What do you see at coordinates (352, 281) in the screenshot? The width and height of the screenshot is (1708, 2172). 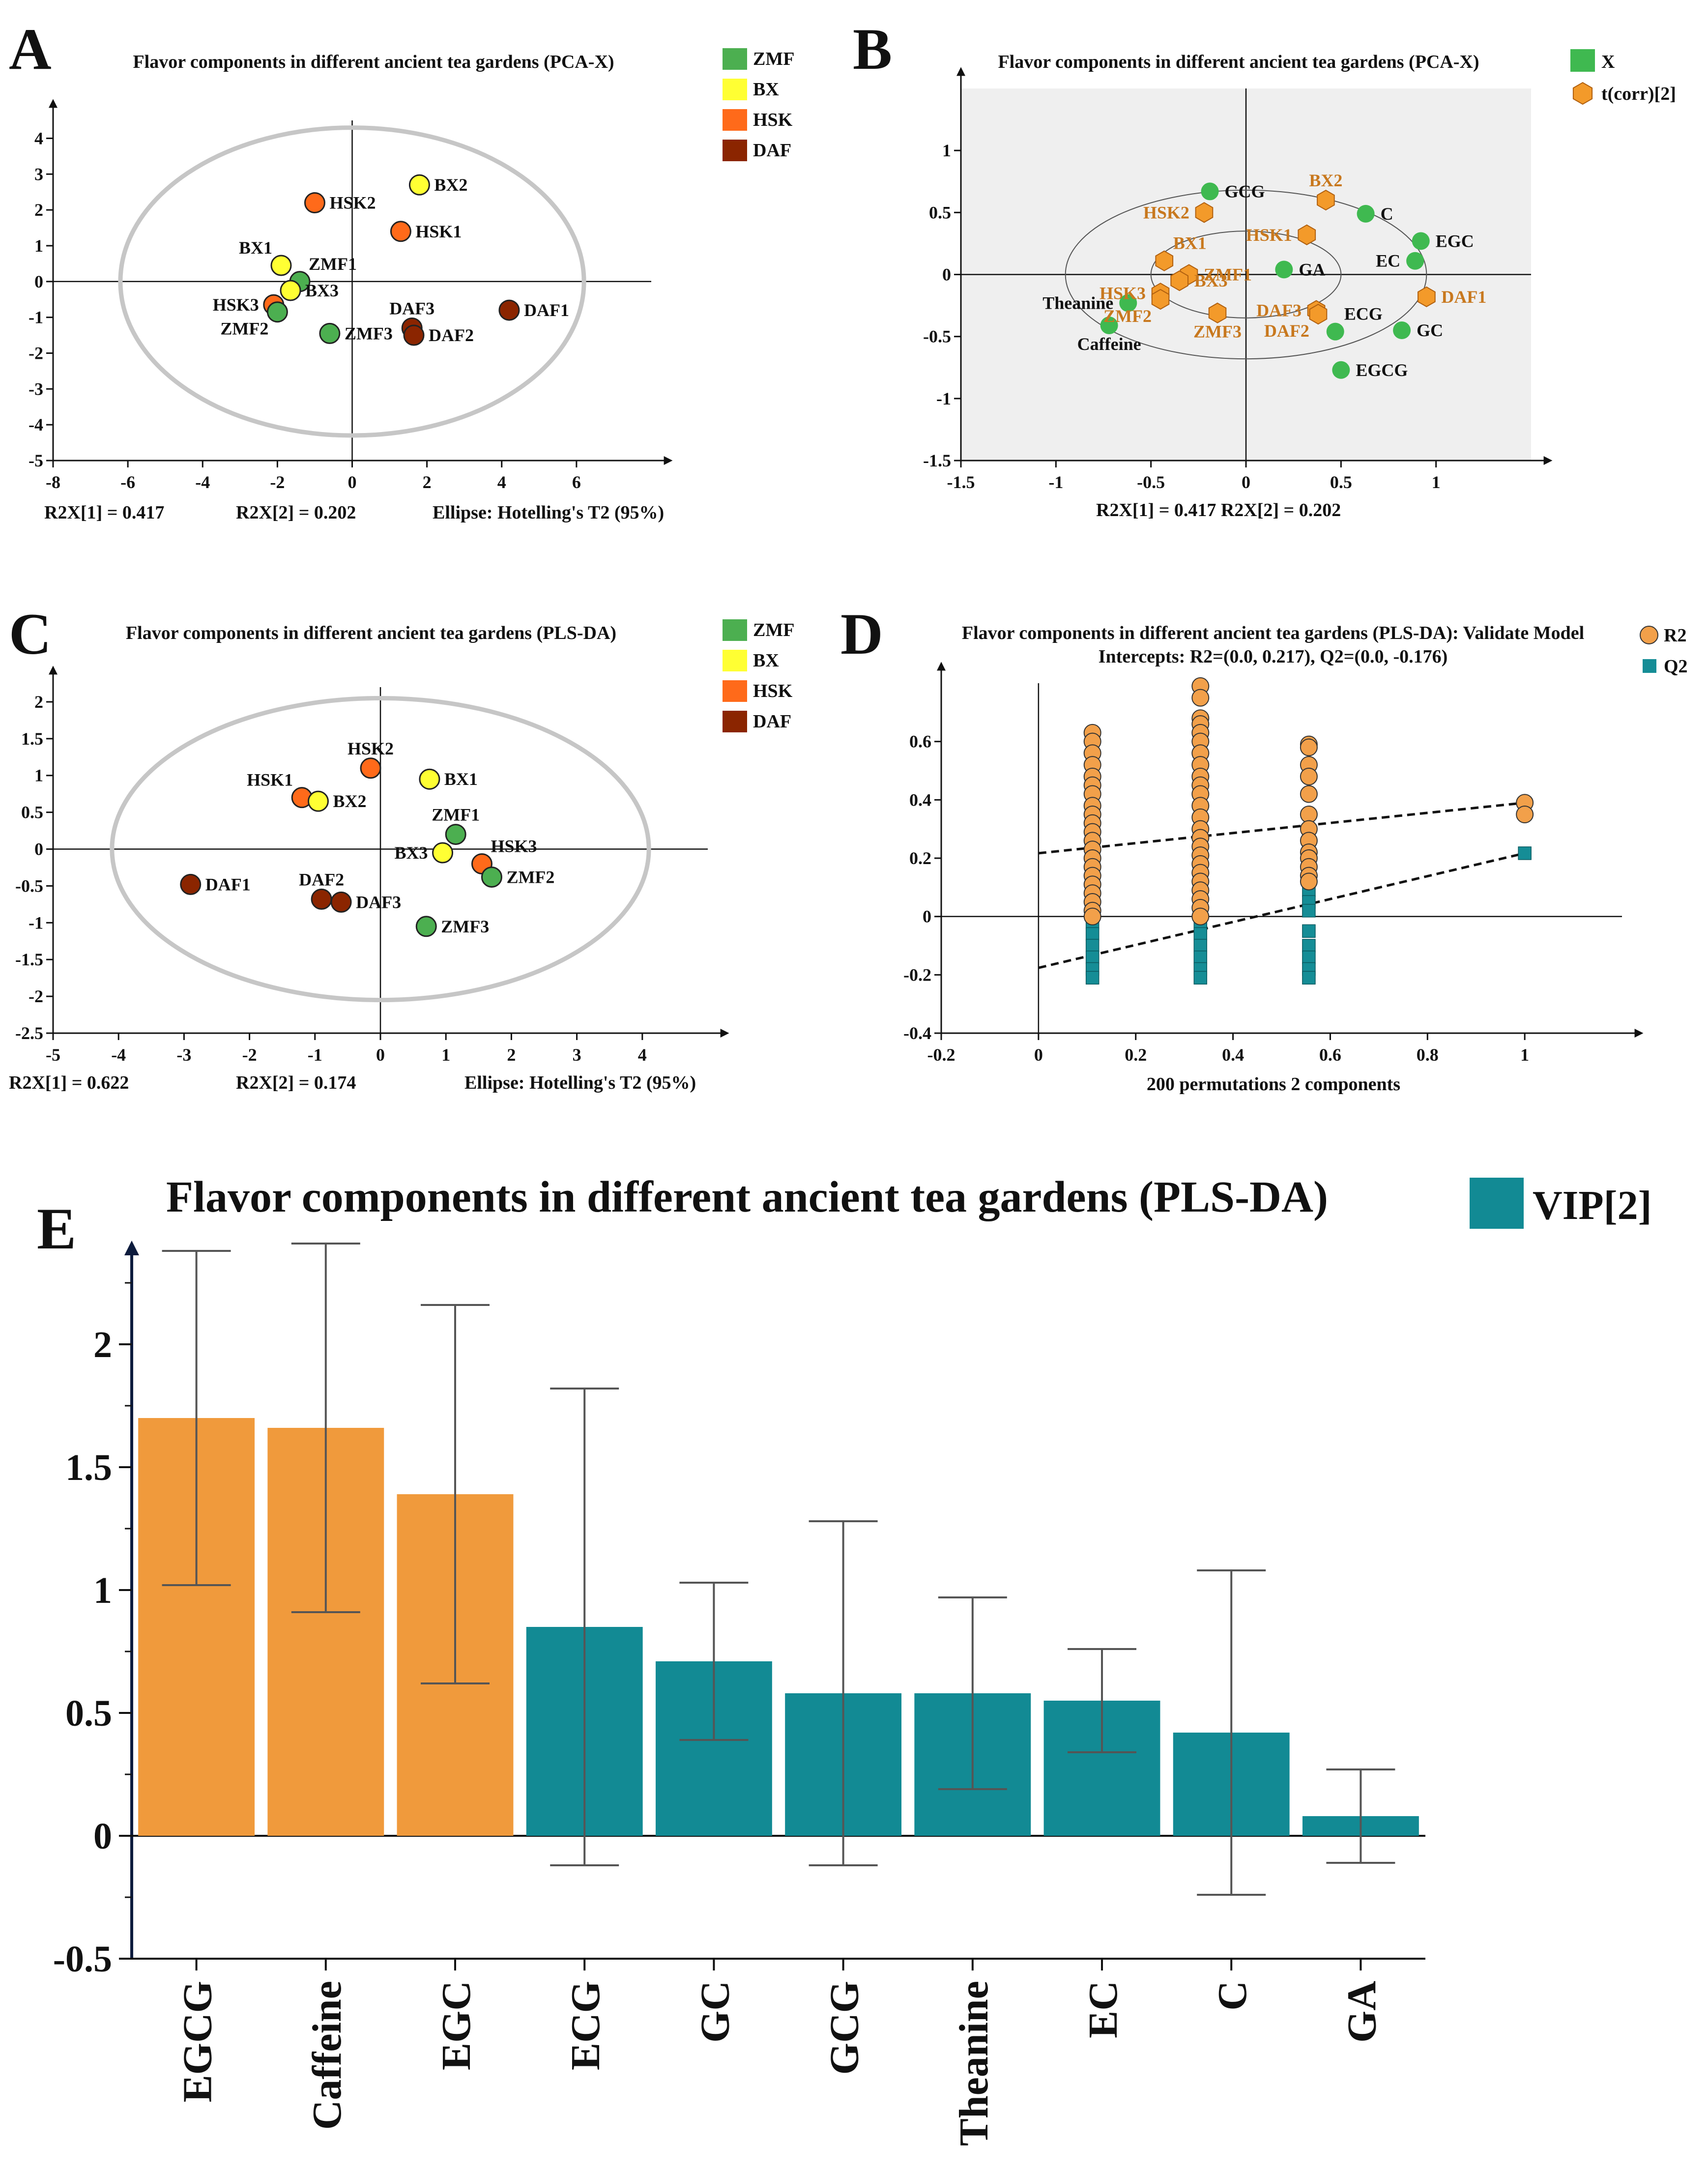 I see `hotelling-t2-ellipse` at bounding box center [352, 281].